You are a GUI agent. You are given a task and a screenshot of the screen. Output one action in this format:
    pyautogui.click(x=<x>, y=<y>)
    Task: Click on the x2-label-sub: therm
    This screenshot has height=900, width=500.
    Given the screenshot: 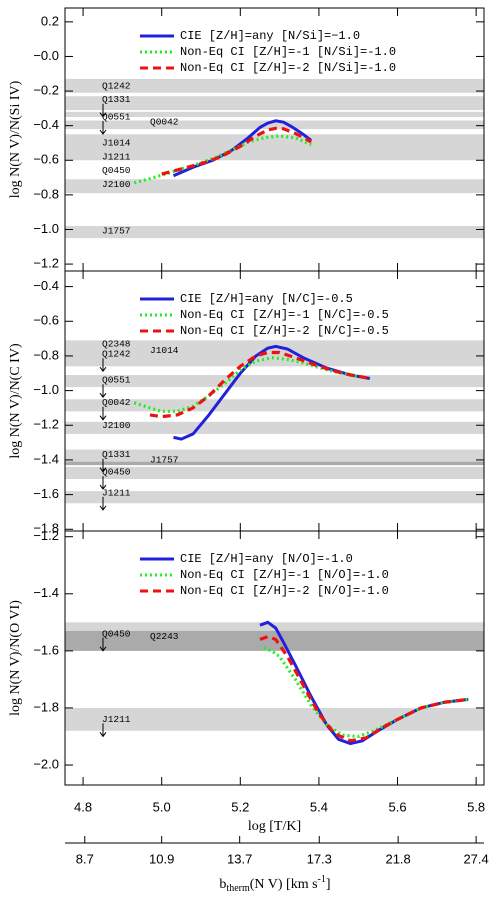 What is the action you would take?
    pyautogui.click(x=238, y=888)
    